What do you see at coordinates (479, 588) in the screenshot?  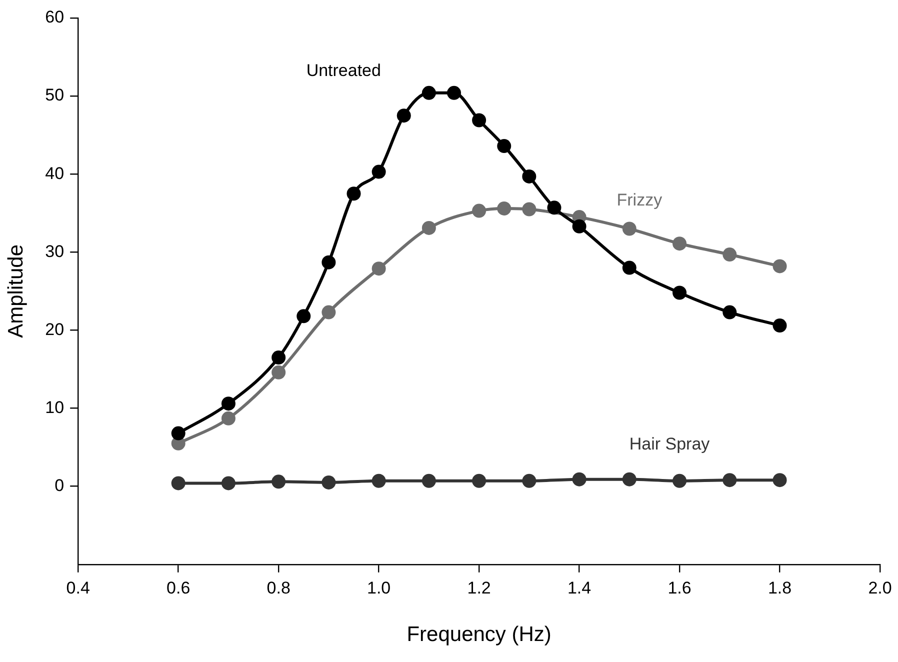 I see `x-tick-label: 1.2` at bounding box center [479, 588].